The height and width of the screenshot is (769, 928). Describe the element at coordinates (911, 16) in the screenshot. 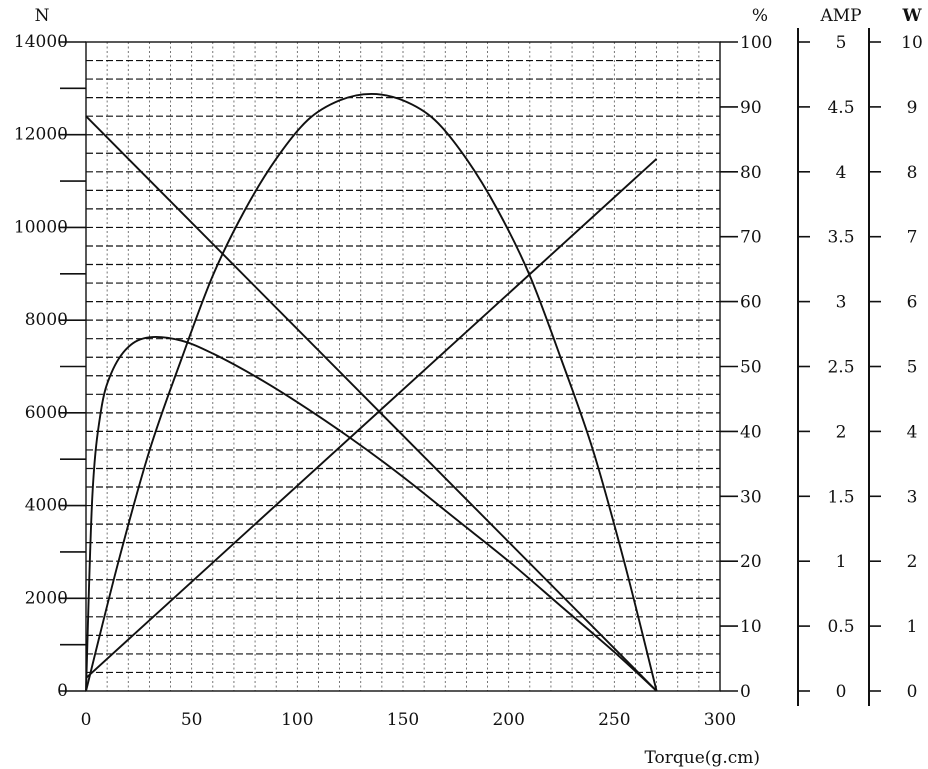

I see `power-axis-unit: W` at that location.